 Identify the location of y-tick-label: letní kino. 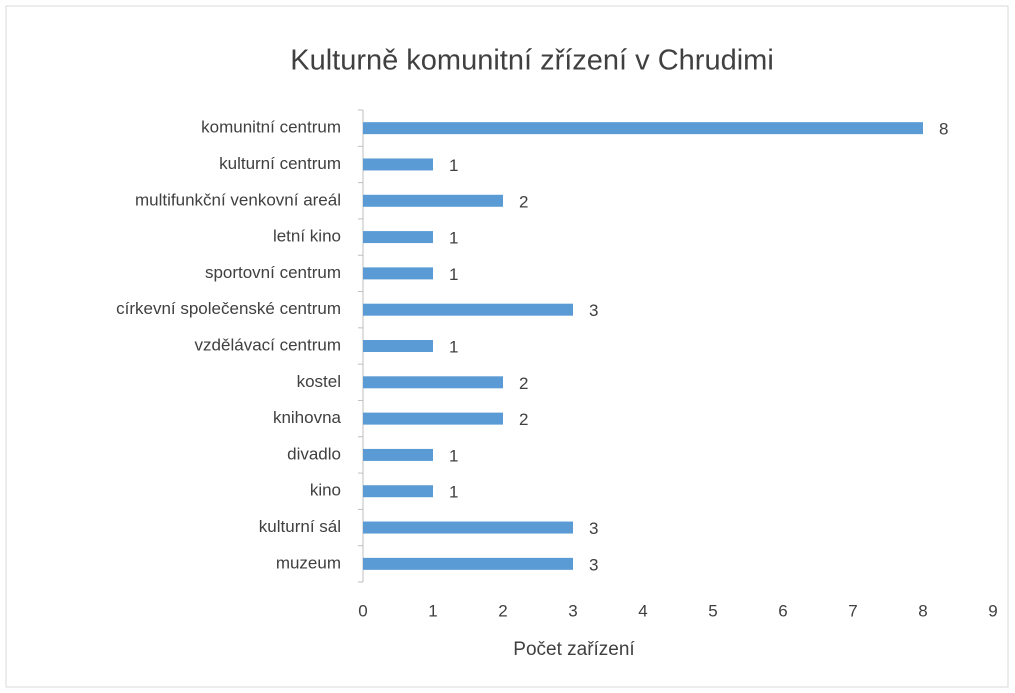
(307, 236).